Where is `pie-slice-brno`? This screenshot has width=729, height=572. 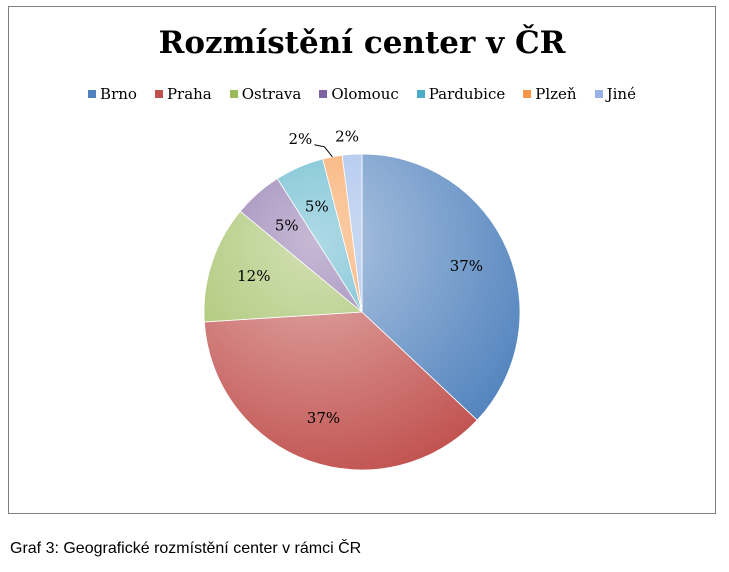
pie-slice-brno is located at coordinates (441, 287).